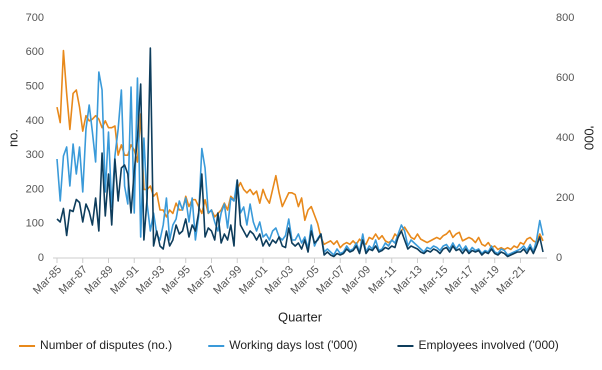 Image resolution: width=602 pixels, height=370 pixels. Describe the element at coordinates (12, 138) in the screenshot. I see `y-axis-label: no.` at that location.